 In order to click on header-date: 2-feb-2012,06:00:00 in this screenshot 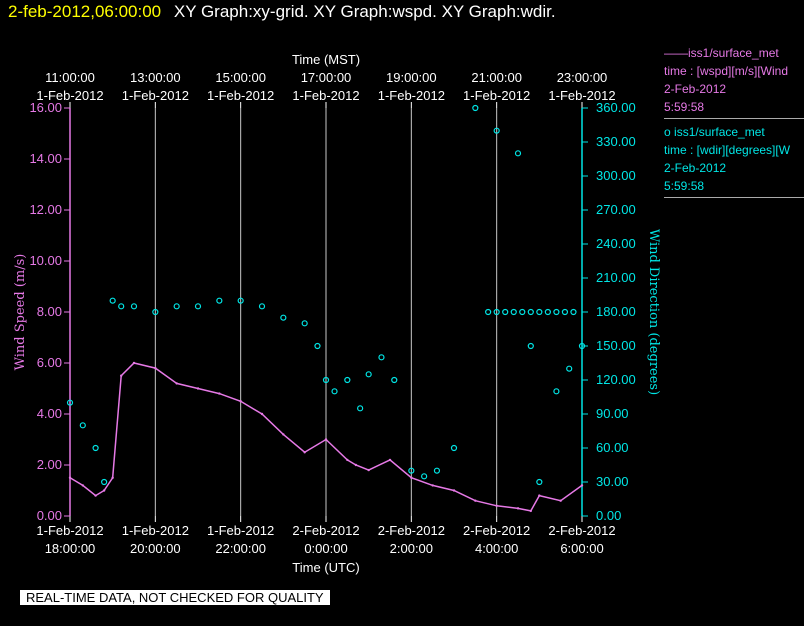, I will do `click(85, 11)`.